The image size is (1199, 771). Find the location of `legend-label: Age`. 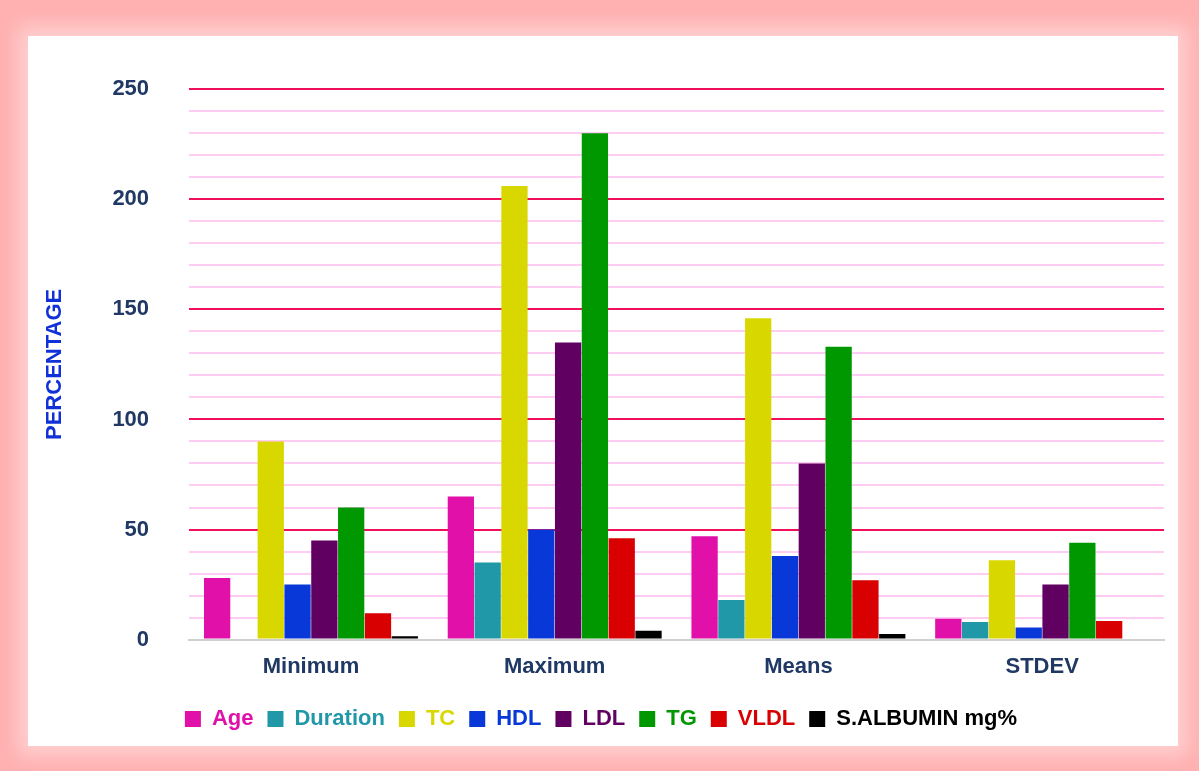

legend-label: Age is located at coordinates (232, 718).